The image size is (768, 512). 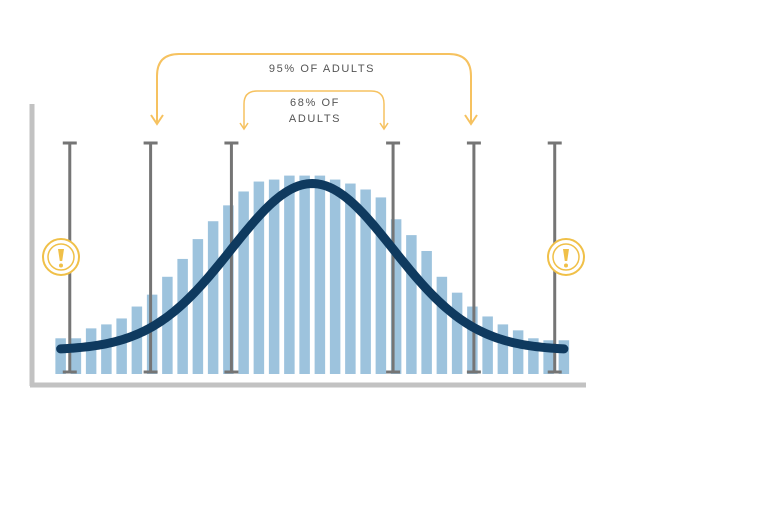 I want to click on inner-interval-arrow, so click(x=314, y=109).